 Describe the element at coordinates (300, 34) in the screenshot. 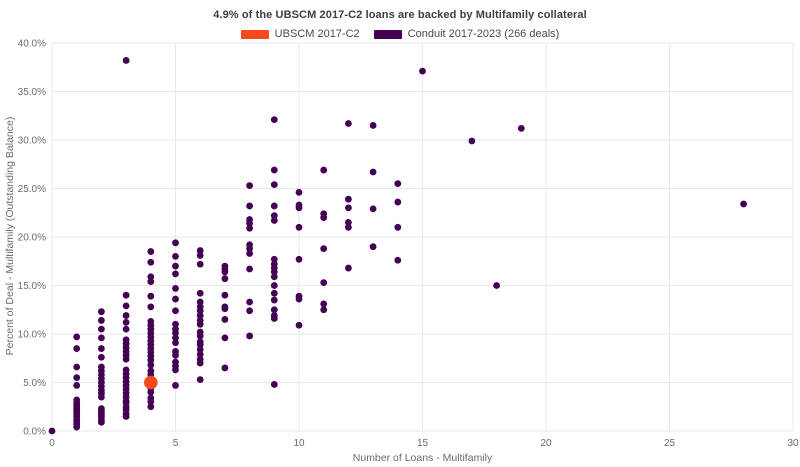

I see `legend-item-ubscm: UBSCM 2017-C2` at that location.